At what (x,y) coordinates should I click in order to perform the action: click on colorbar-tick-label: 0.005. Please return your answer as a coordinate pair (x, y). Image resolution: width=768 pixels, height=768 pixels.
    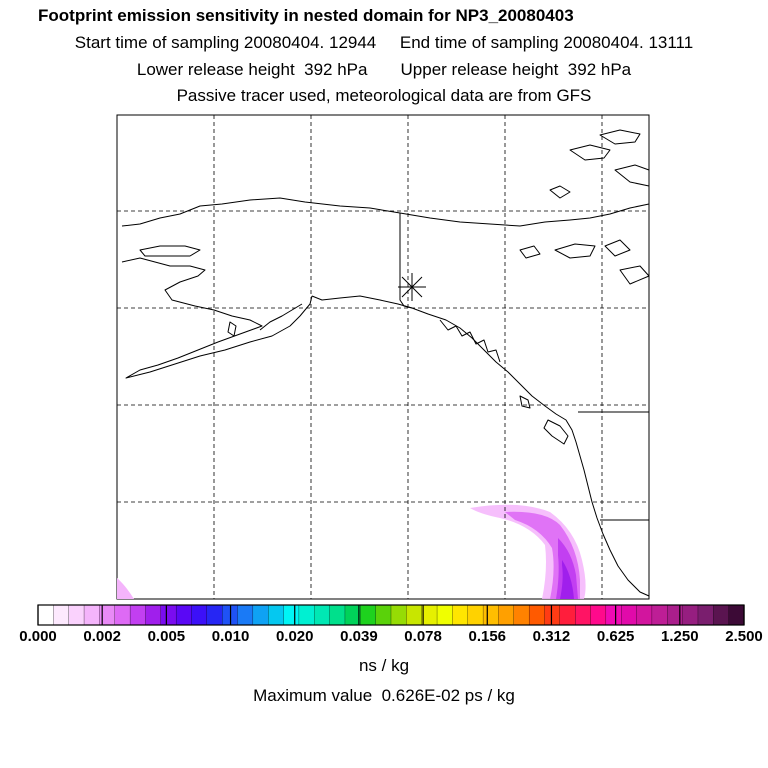
    Looking at the image, I should click on (166, 636).